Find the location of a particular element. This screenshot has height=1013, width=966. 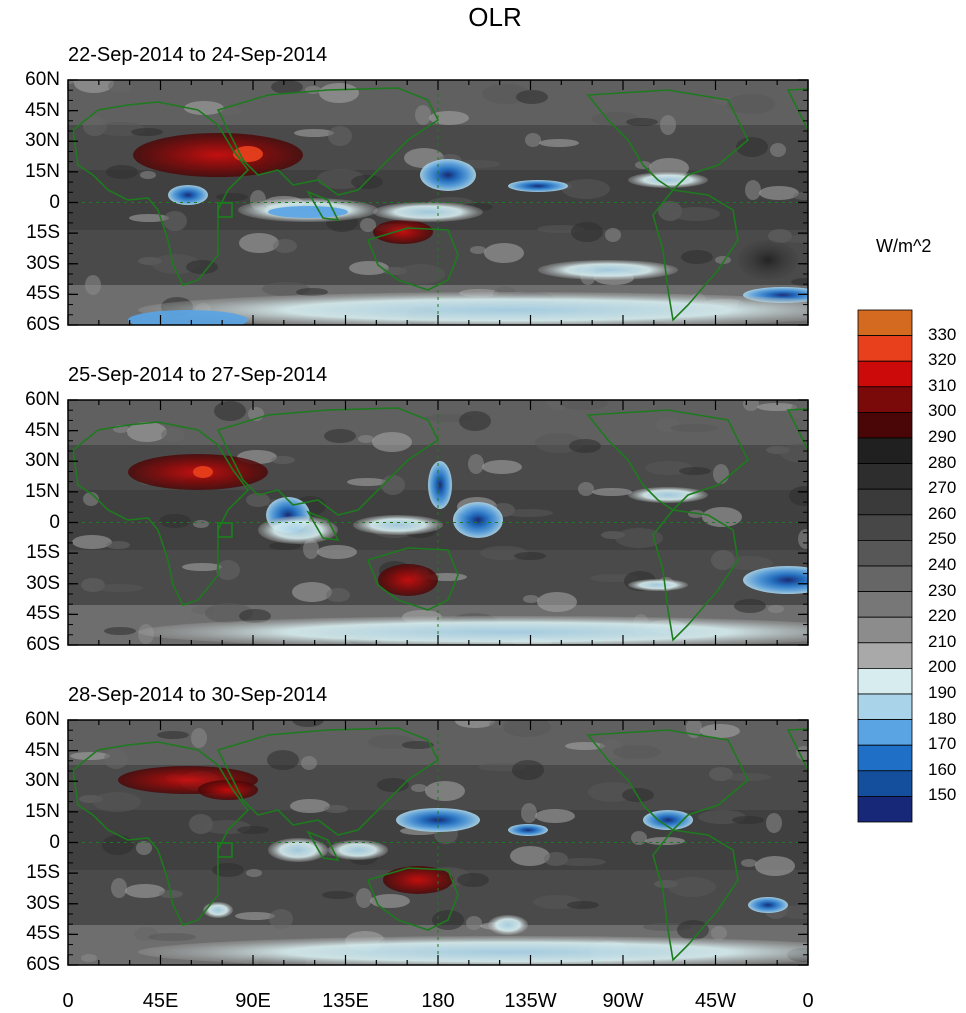

lon-tick-label: 0 is located at coordinates (68, 1001).